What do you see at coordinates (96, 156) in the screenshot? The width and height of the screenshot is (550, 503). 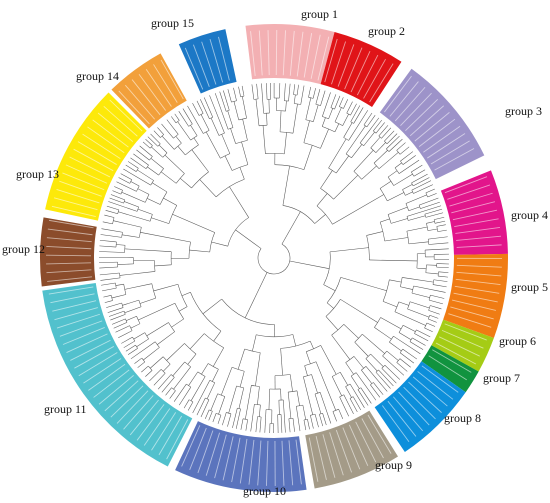 I see `group-13-sector` at bounding box center [96, 156].